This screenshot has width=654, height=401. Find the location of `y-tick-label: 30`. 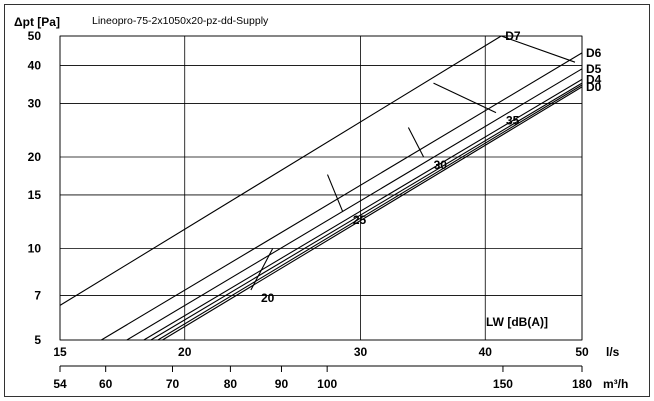

y-tick-label: 30 is located at coordinates (35, 103).